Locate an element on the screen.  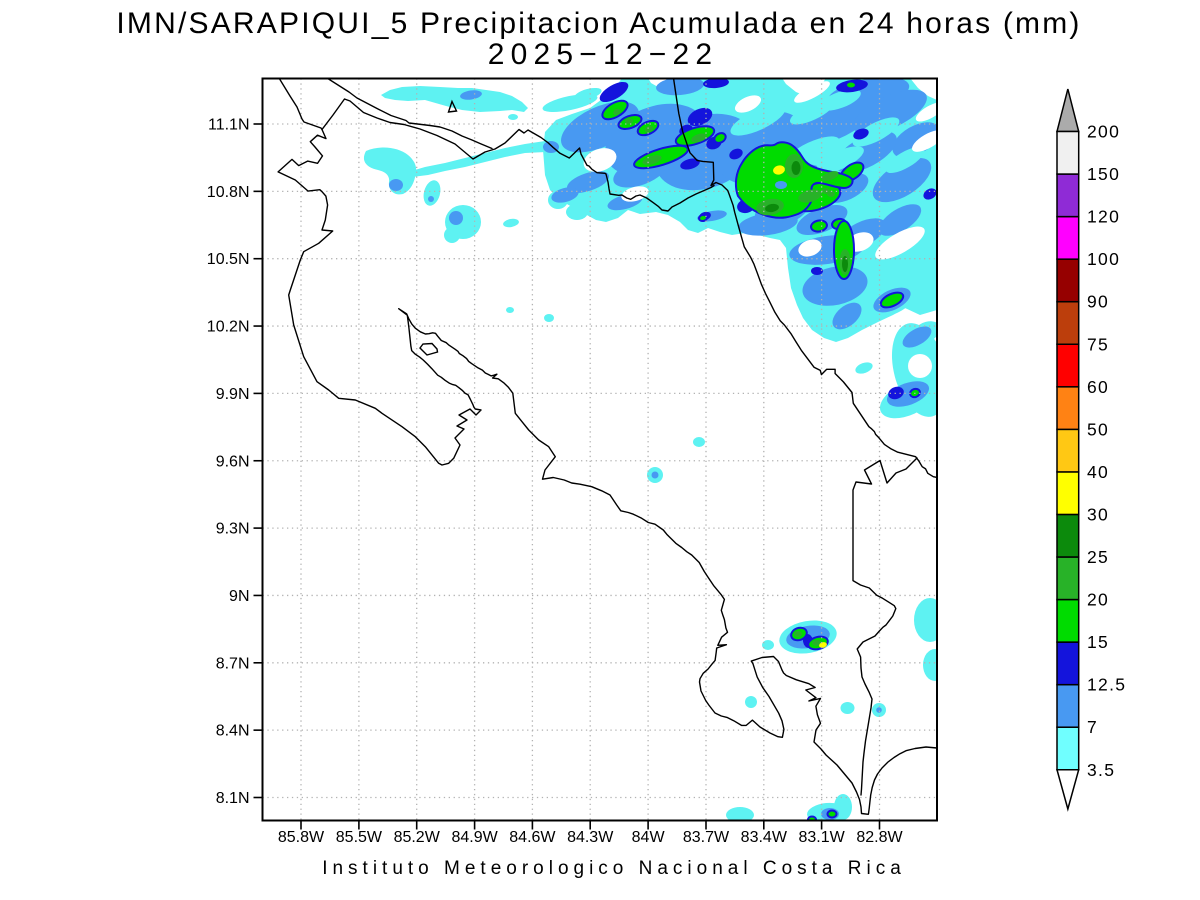
svg-text: 84.9W is located at coordinates (474, 837).